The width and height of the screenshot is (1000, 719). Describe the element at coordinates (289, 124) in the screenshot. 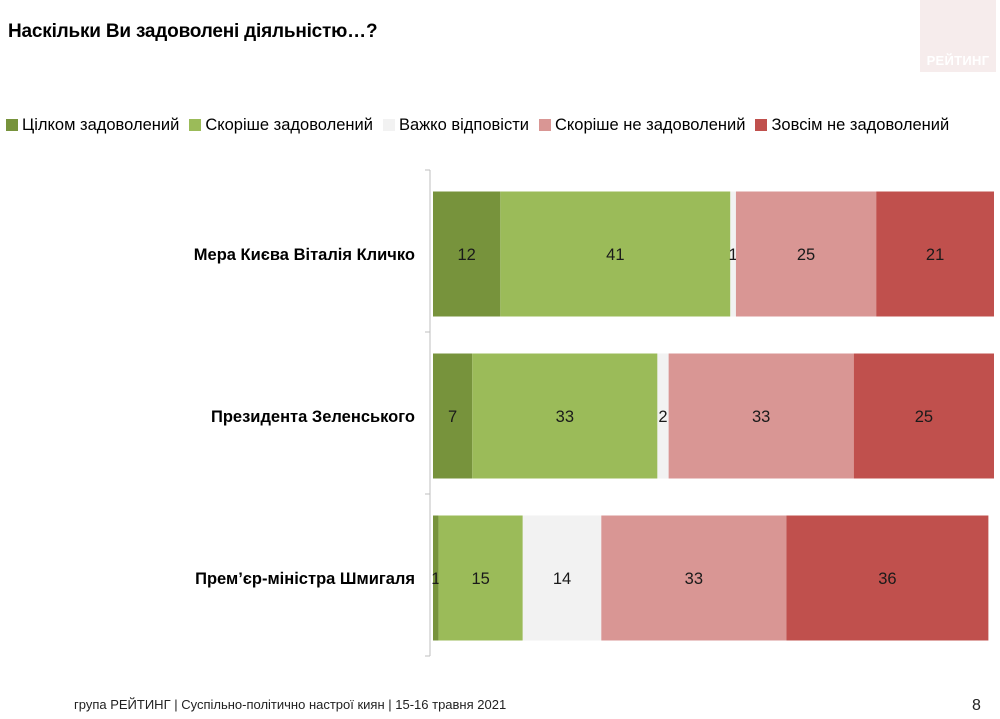

I see `legend-label: Скоріше задоволений` at that location.